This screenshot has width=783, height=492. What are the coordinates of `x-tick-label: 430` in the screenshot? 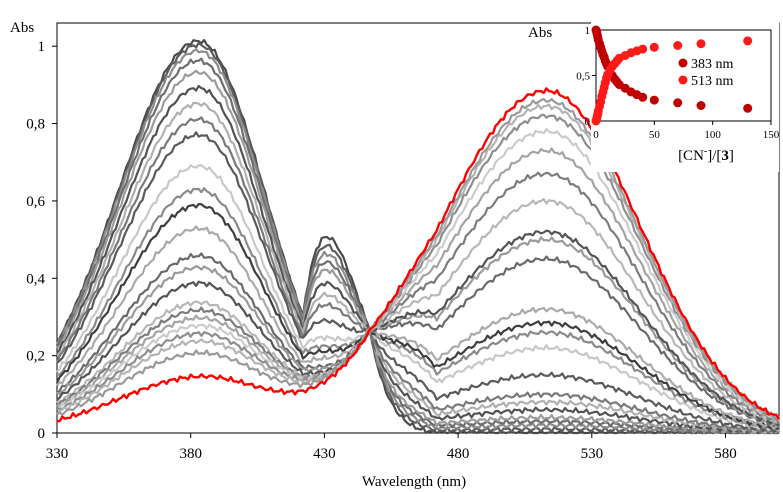 It's located at (324, 454).